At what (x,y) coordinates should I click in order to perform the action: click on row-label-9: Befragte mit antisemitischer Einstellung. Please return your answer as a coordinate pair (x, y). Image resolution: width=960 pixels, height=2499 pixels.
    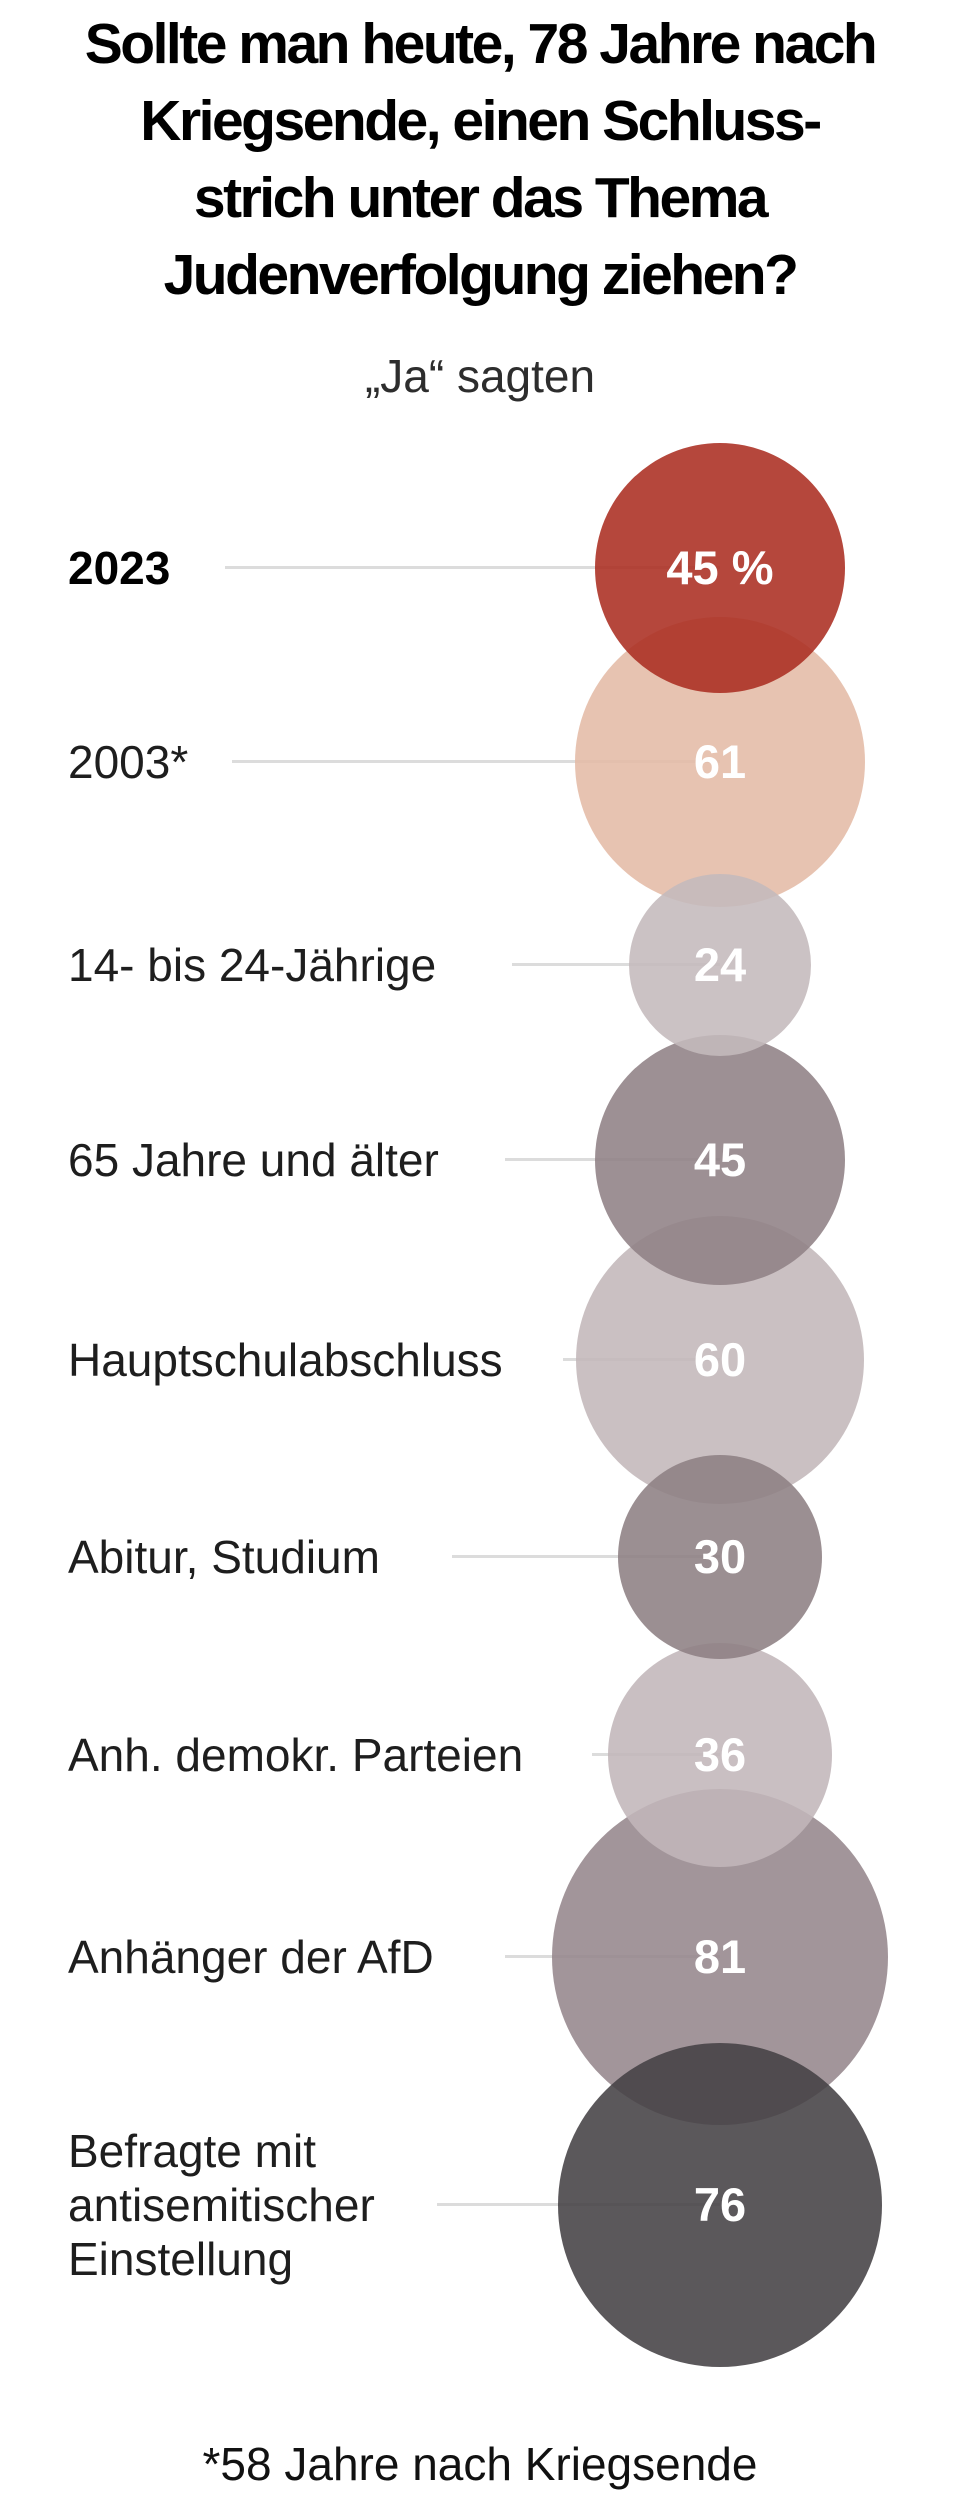
    Looking at the image, I should click on (221, 2205).